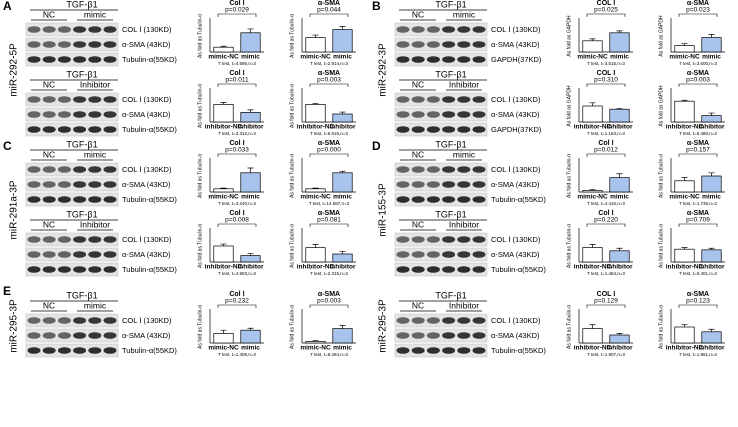 The width and height of the screenshot is (738, 427). What do you see at coordinates (7, 146) in the screenshot?
I see `panel-letter: C` at bounding box center [7, 146].